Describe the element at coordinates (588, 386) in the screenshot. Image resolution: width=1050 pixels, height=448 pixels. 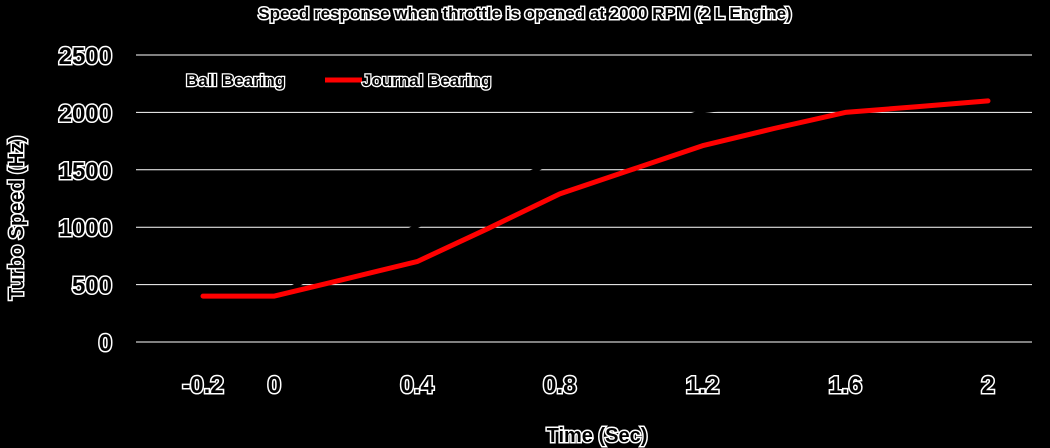
I see `x-tick-labels: -0.2 0 0.4 0.8 1.2 1.6 2` at that location.